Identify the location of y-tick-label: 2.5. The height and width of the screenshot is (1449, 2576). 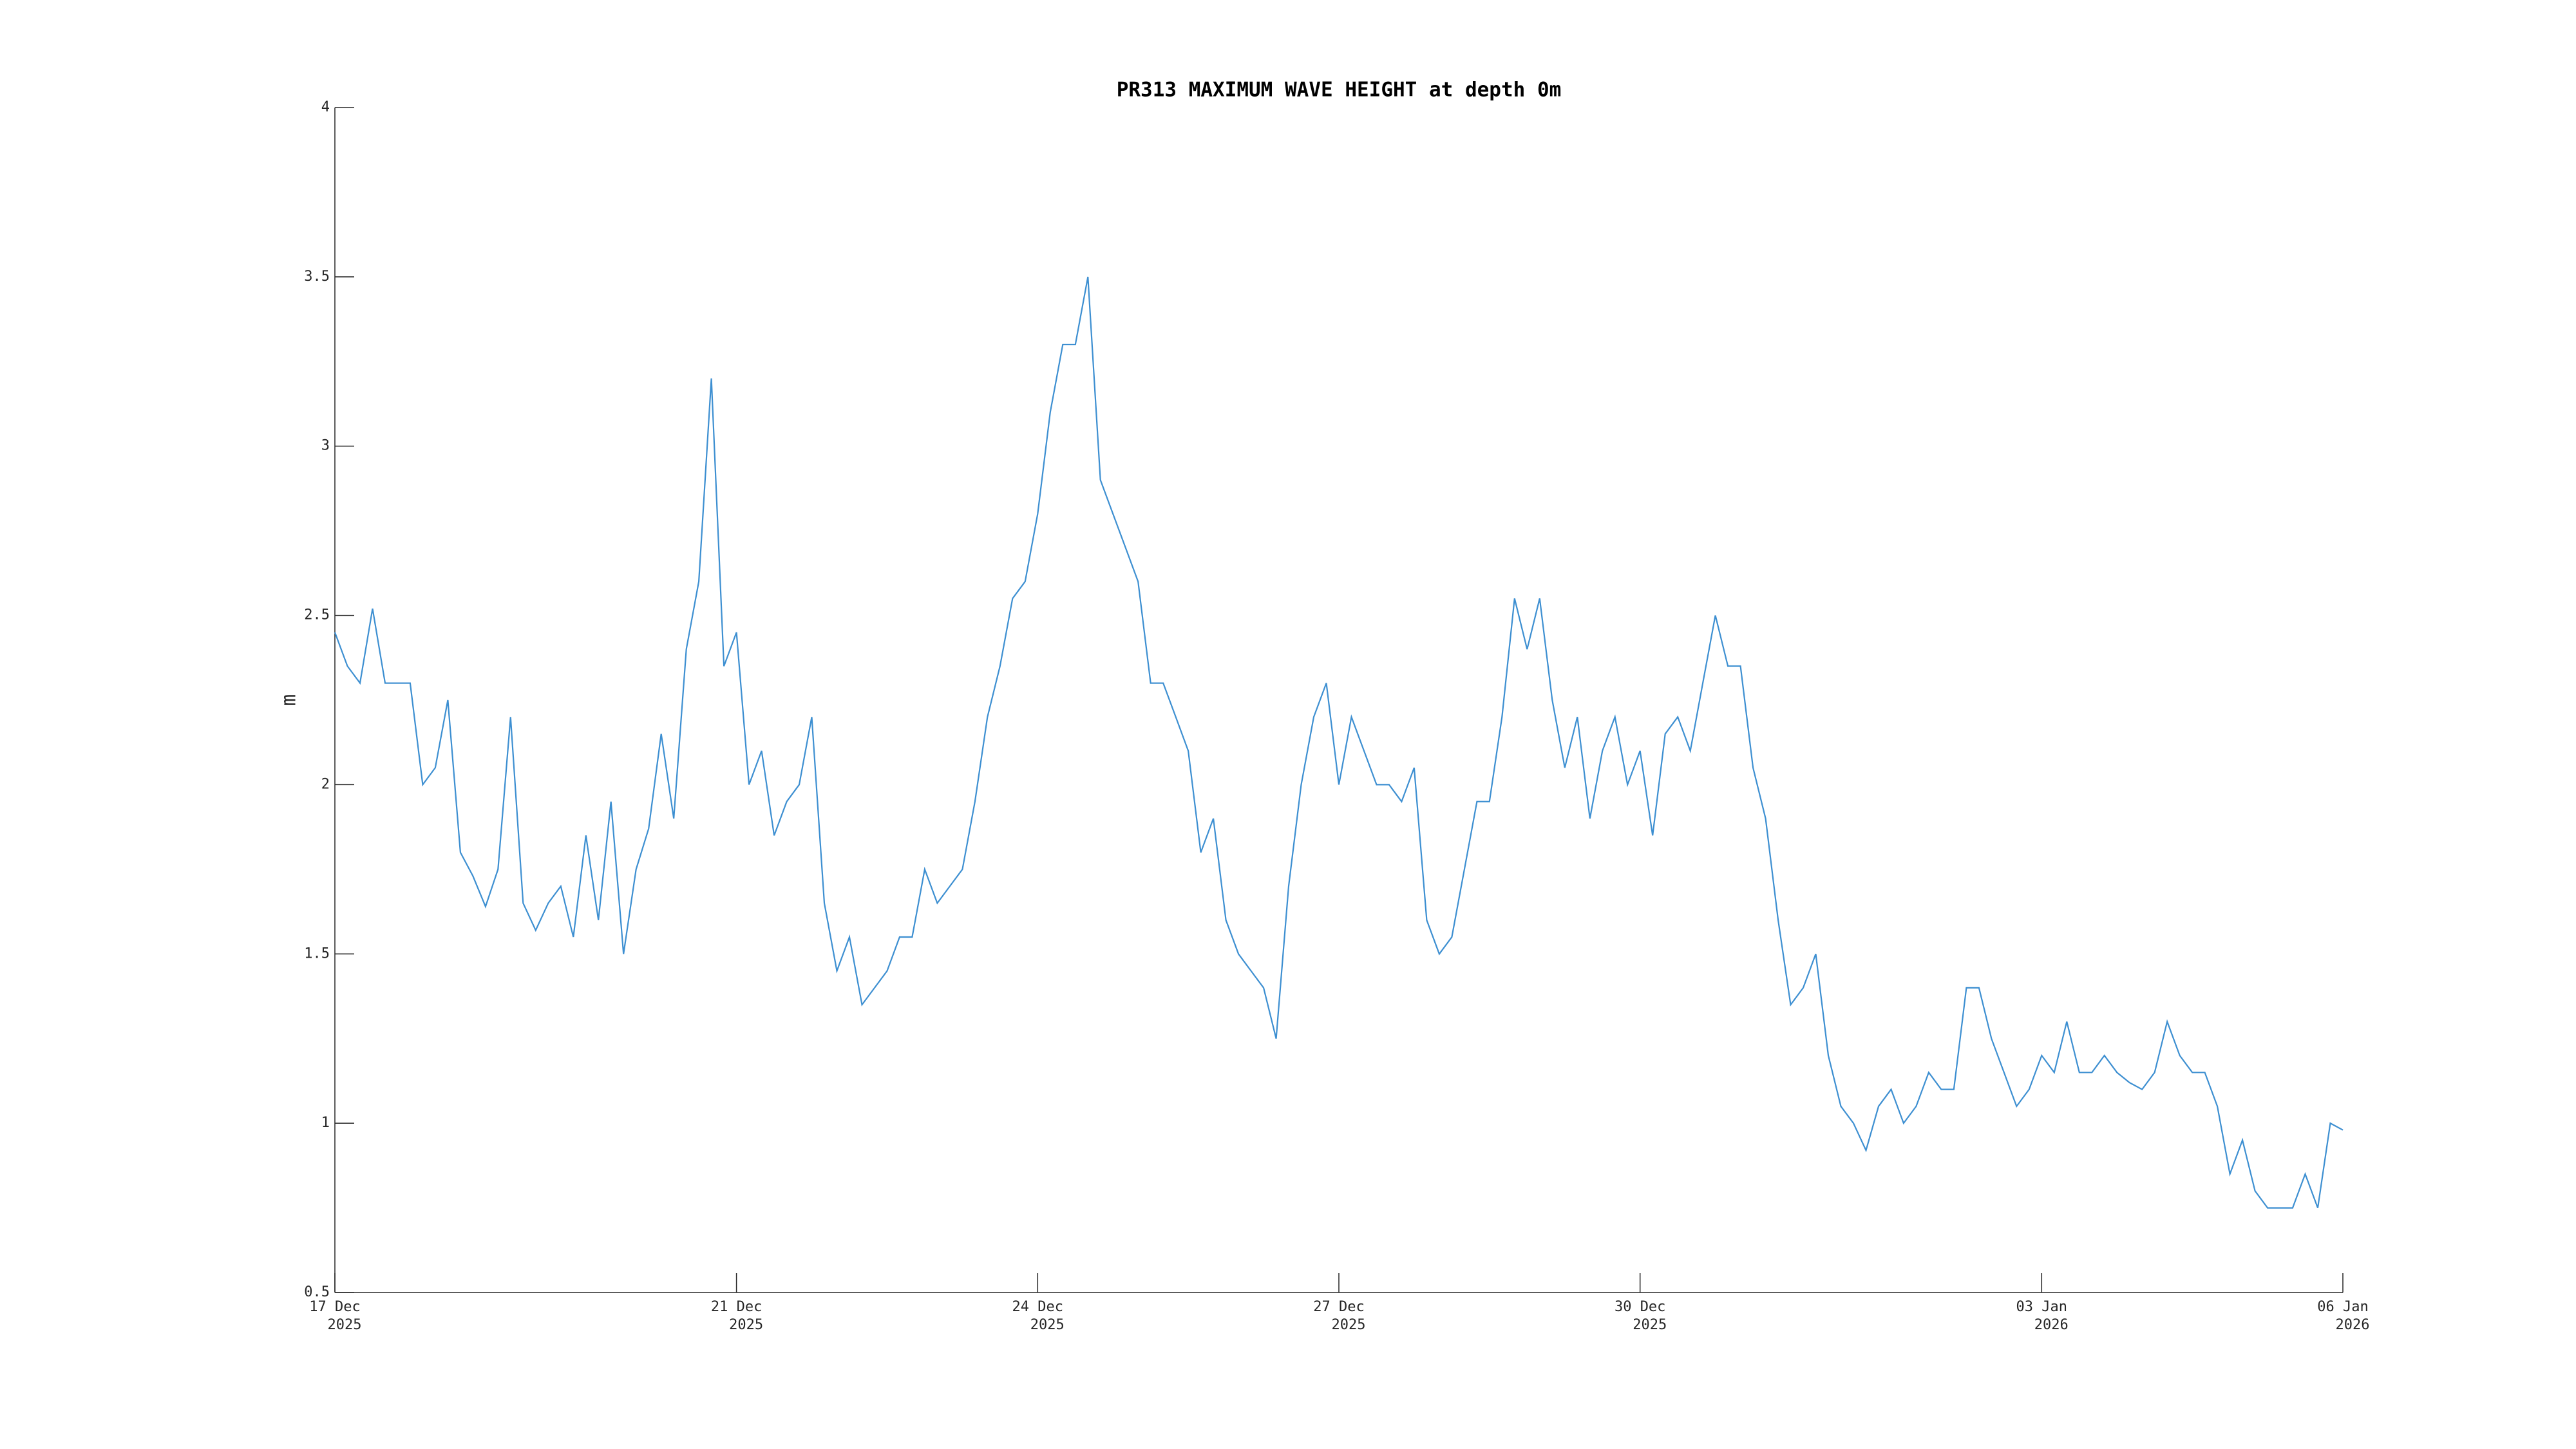
(317, 615).